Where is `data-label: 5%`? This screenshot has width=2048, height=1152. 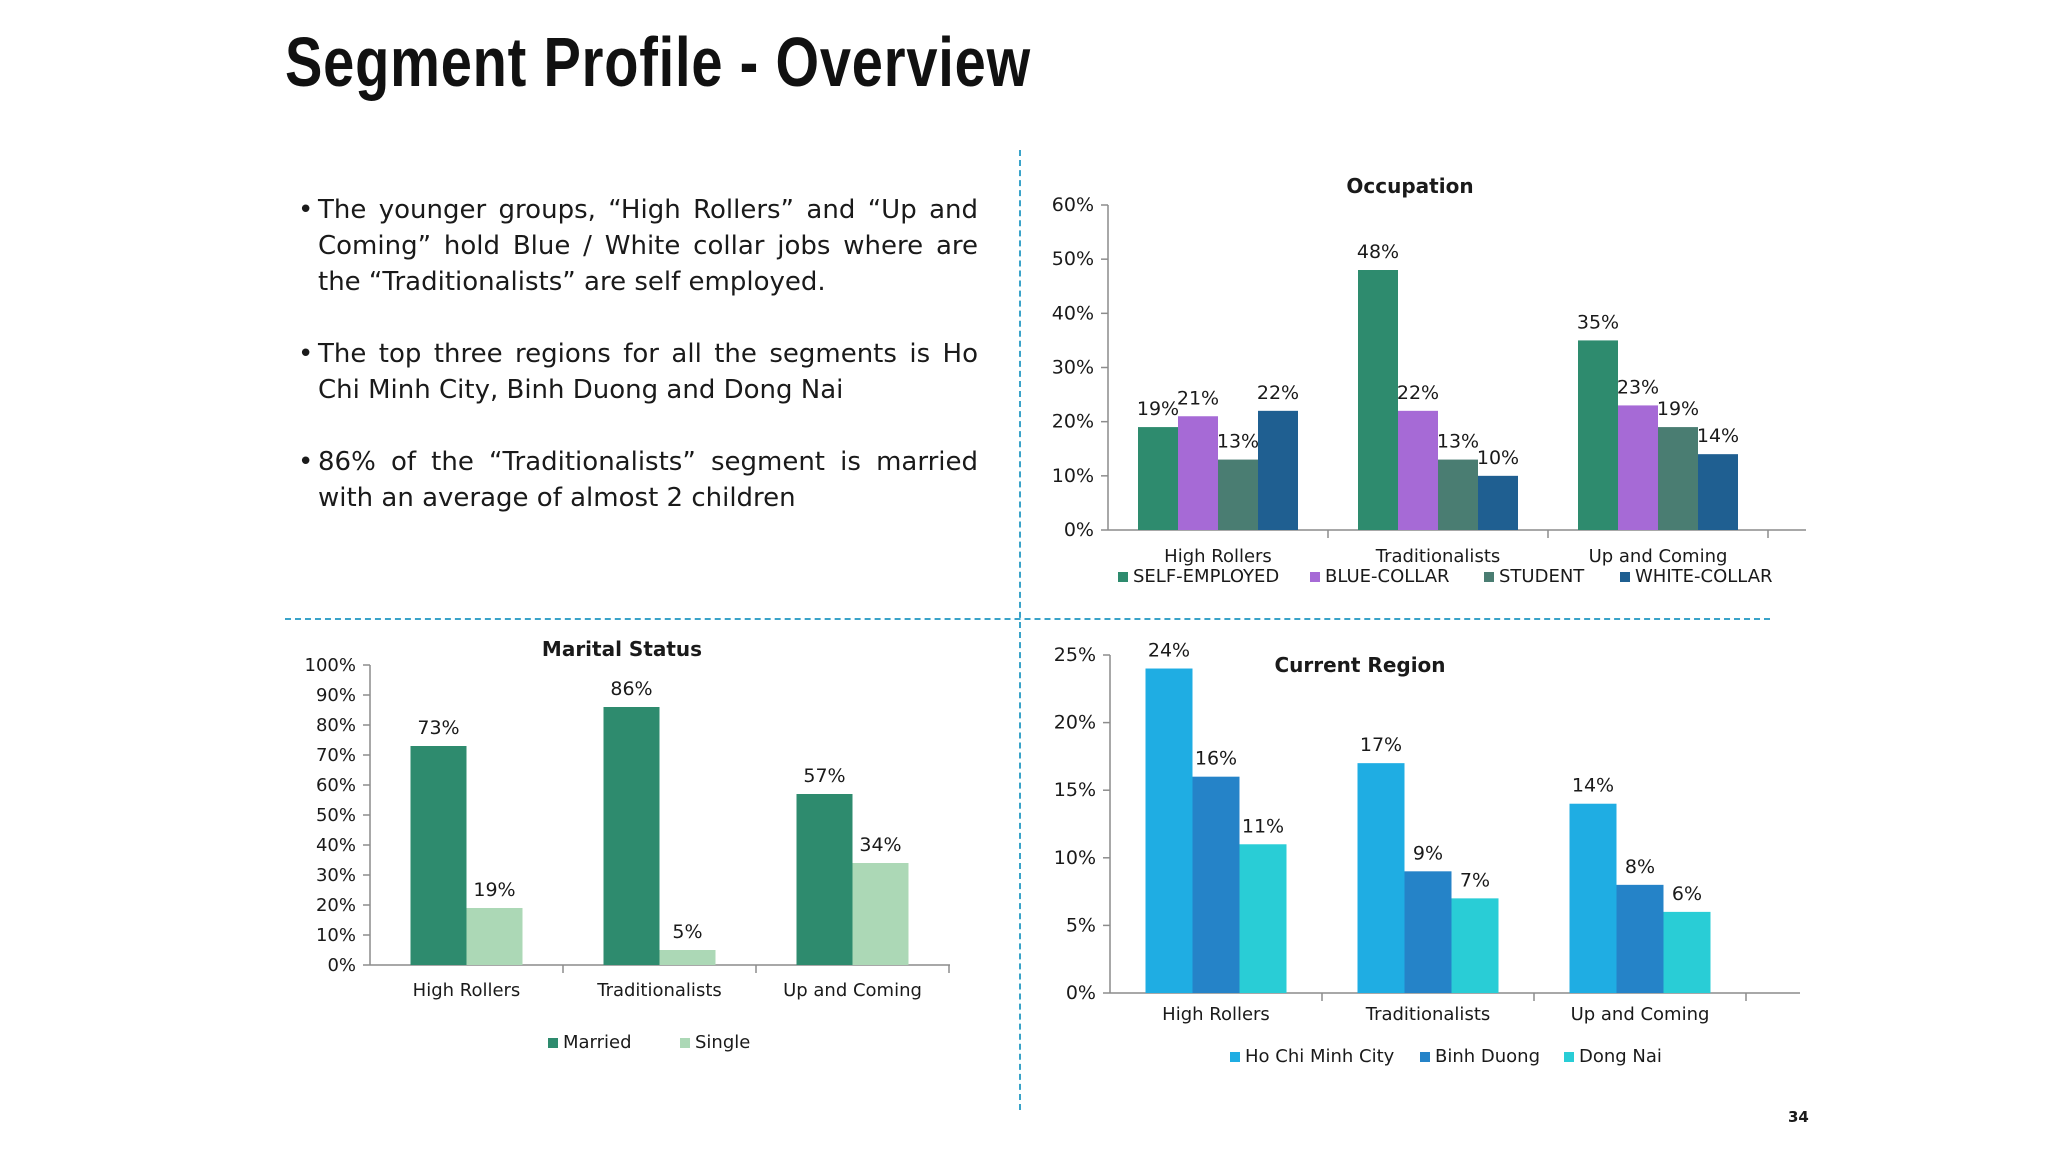 data-label: 5% is located at coordinates (687, 932).